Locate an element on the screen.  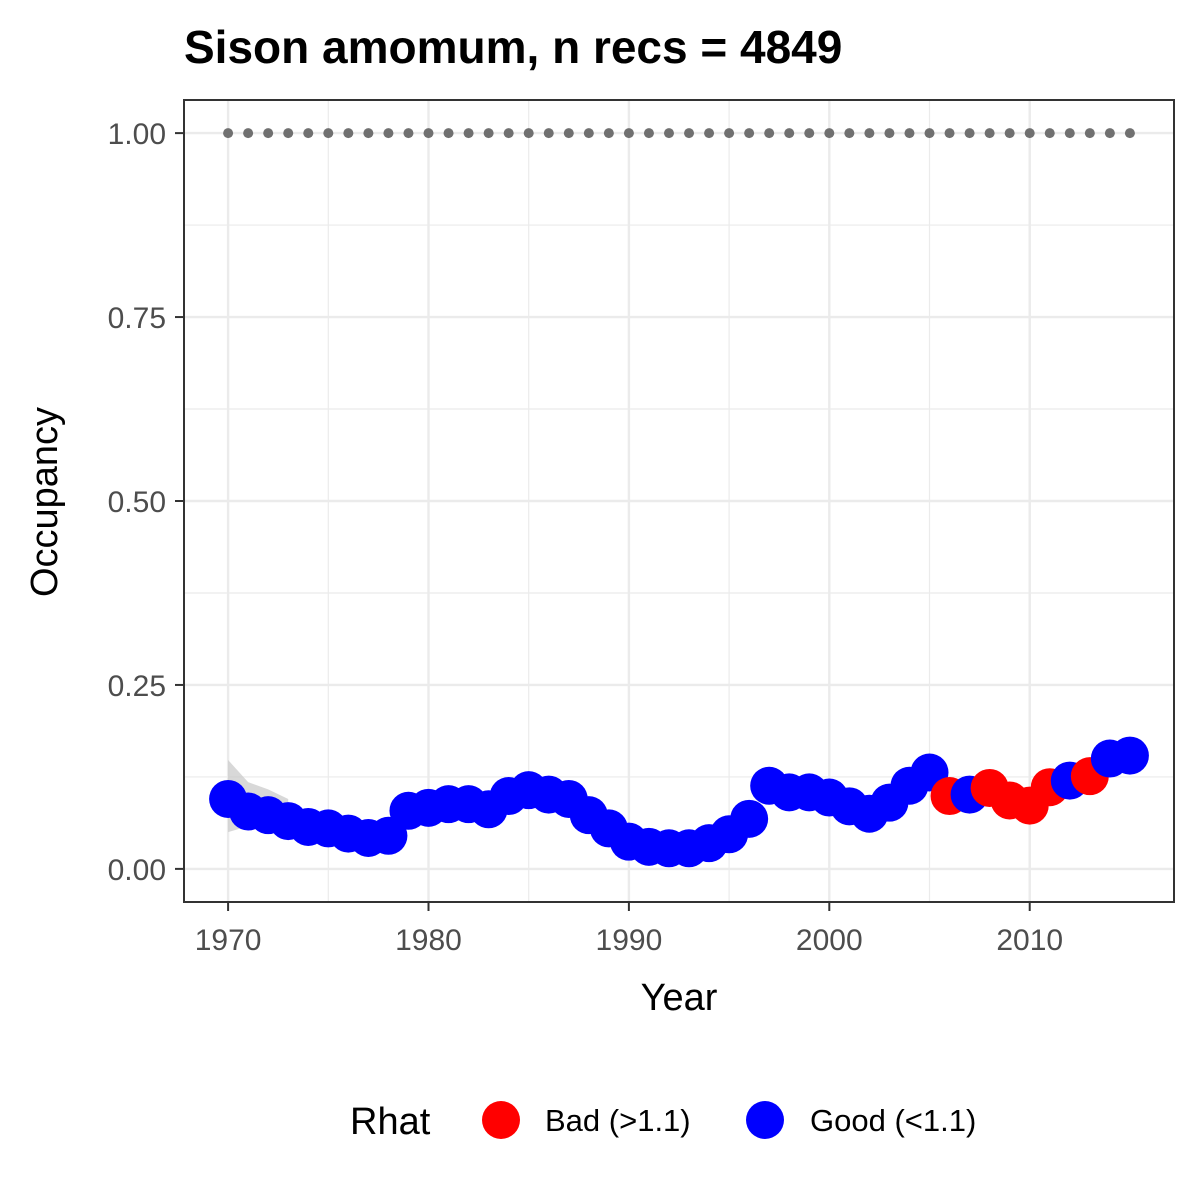
legend-label-bad: Bad (>1.1) is located at coordinates (618, 1120).